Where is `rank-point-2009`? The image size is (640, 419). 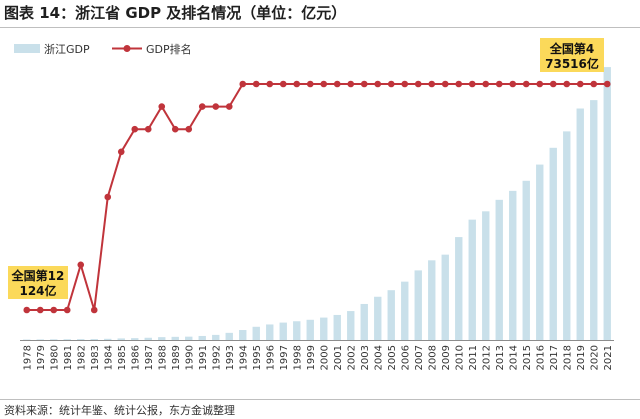 rank-point-2009 is located at coordinates (445, 84).